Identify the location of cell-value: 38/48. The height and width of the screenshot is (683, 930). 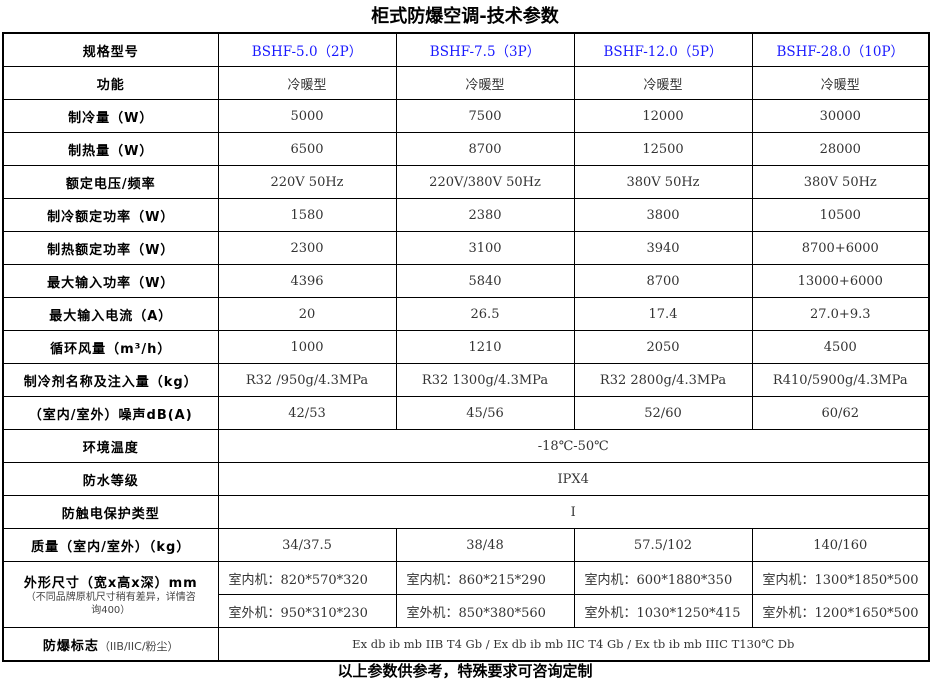
(485, 545).